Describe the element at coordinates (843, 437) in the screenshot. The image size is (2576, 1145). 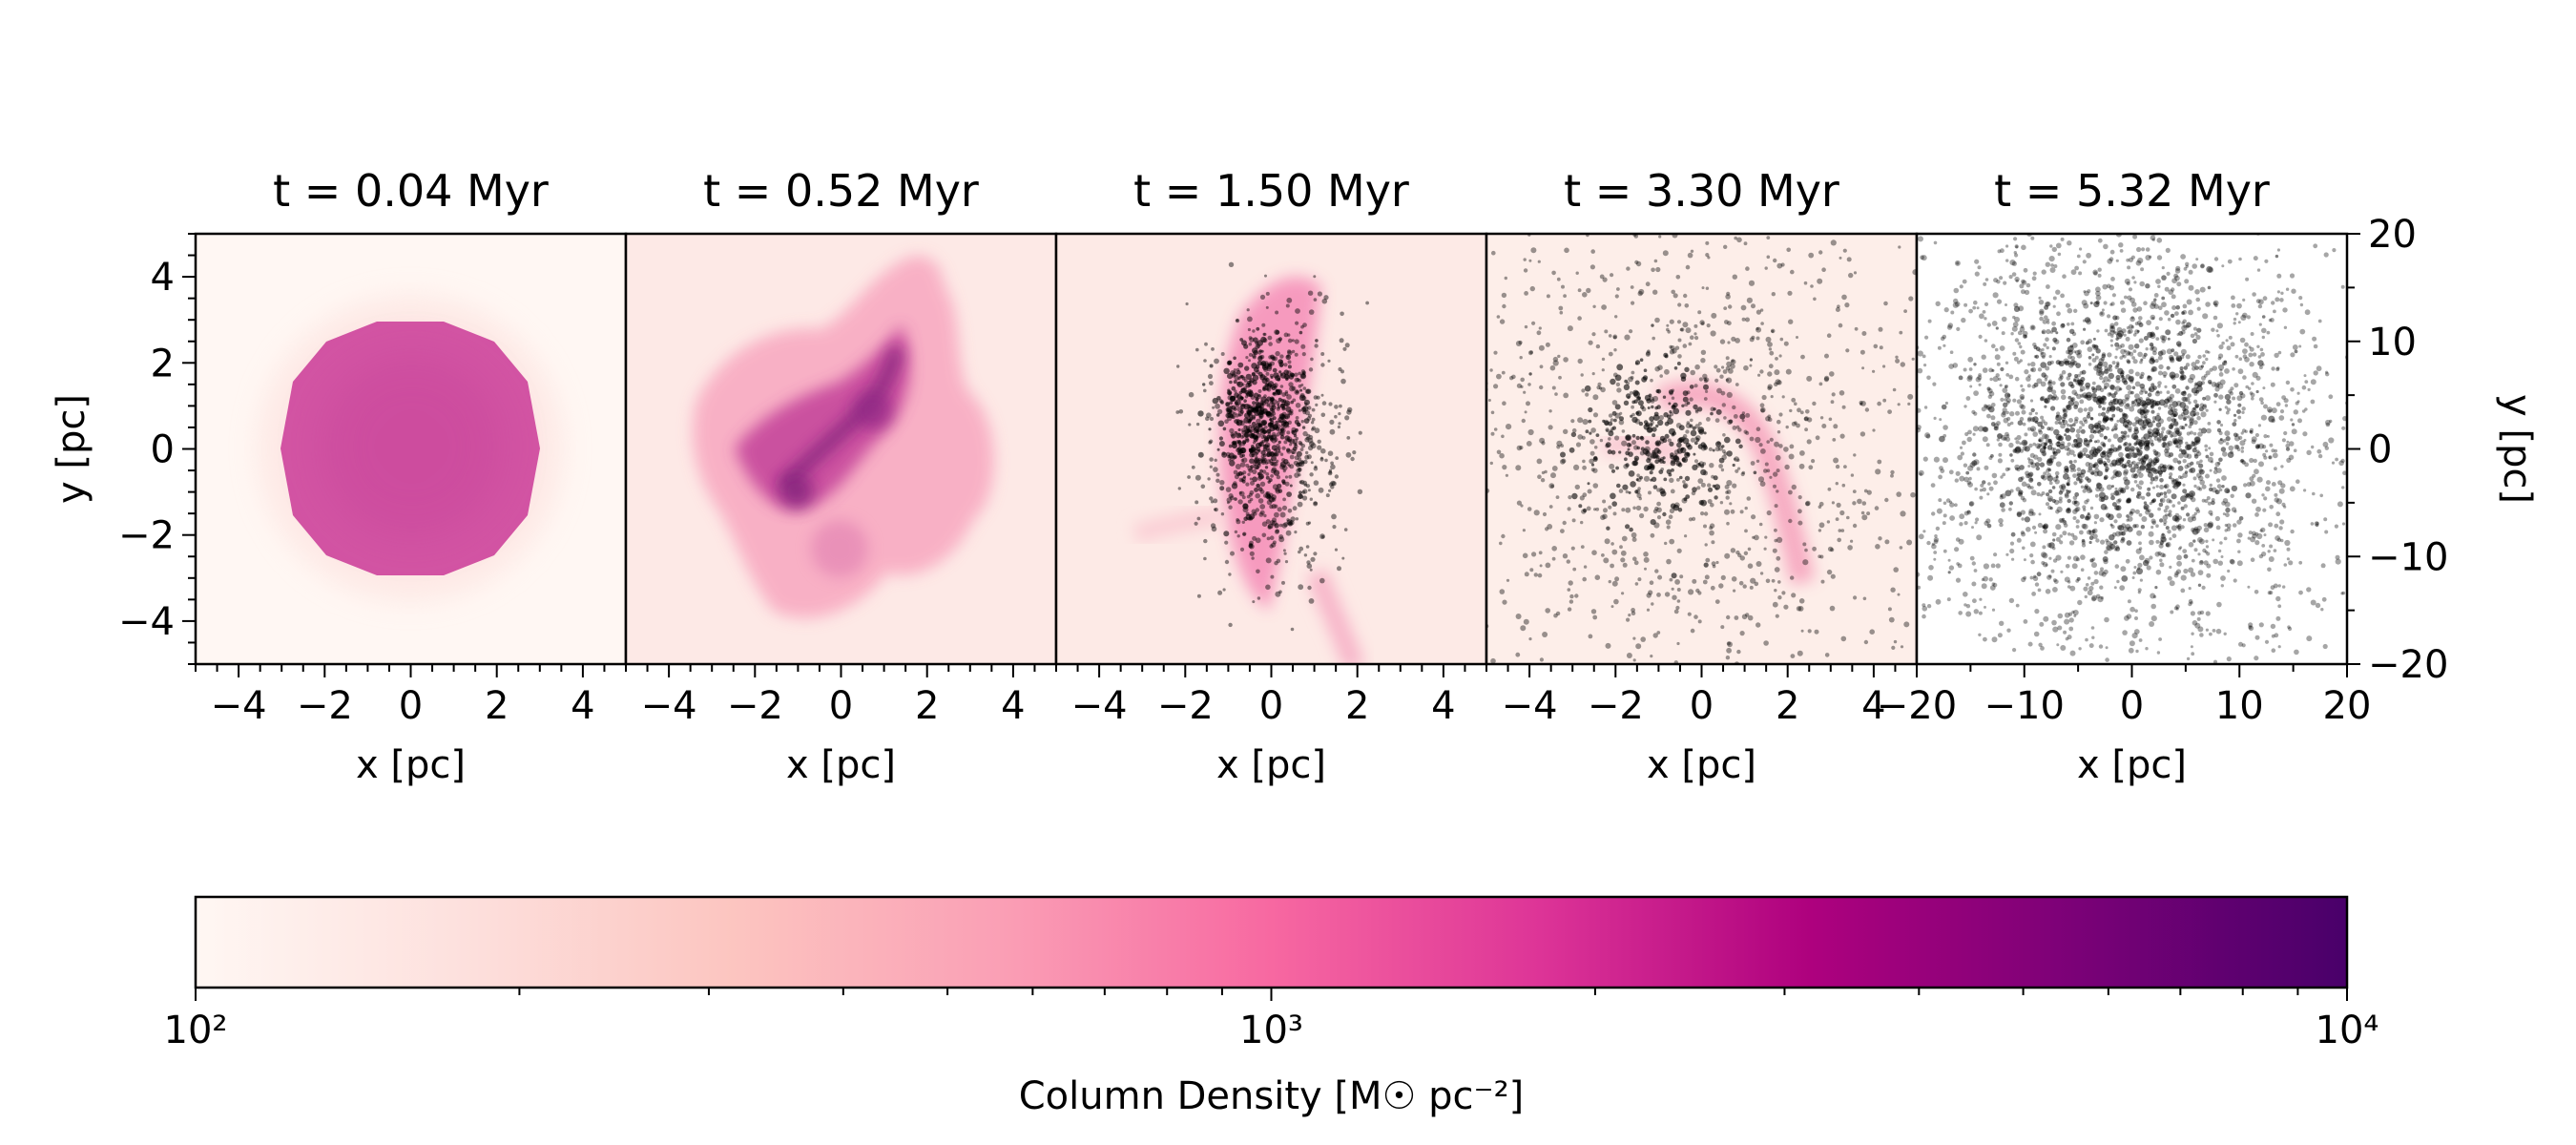
I see `panel-1-gas` at that location.